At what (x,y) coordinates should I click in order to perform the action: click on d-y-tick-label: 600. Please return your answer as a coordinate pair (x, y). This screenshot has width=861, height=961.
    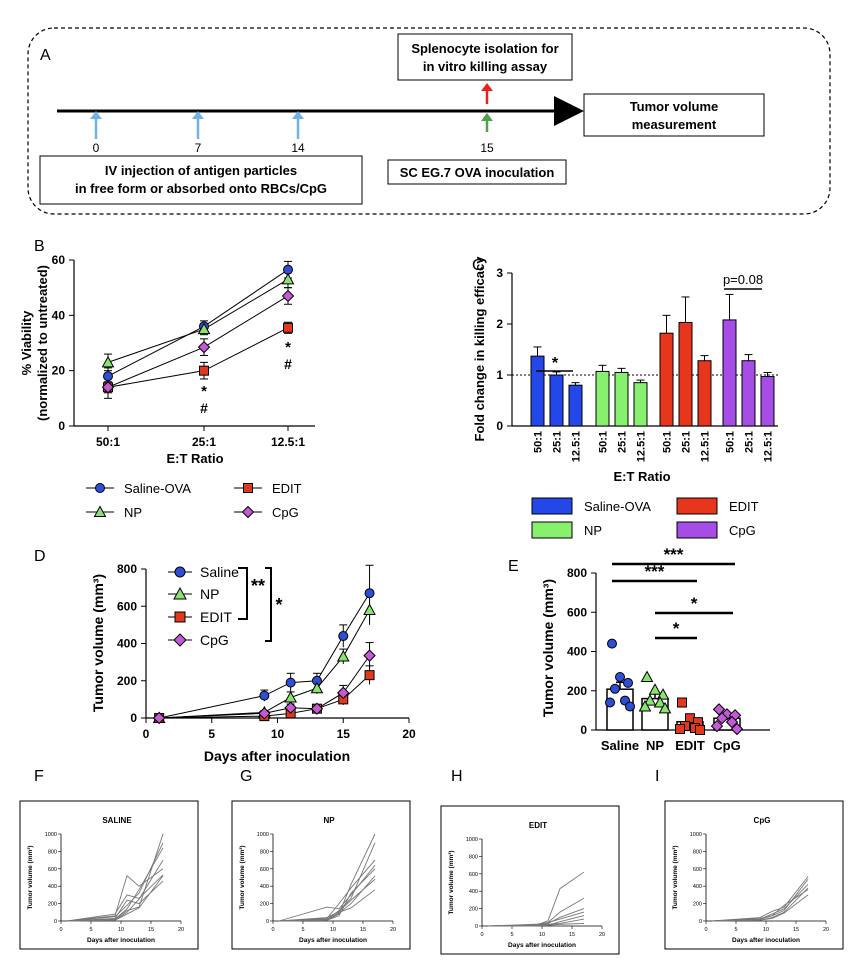
    Looking at the image, I should click on (127, 606).